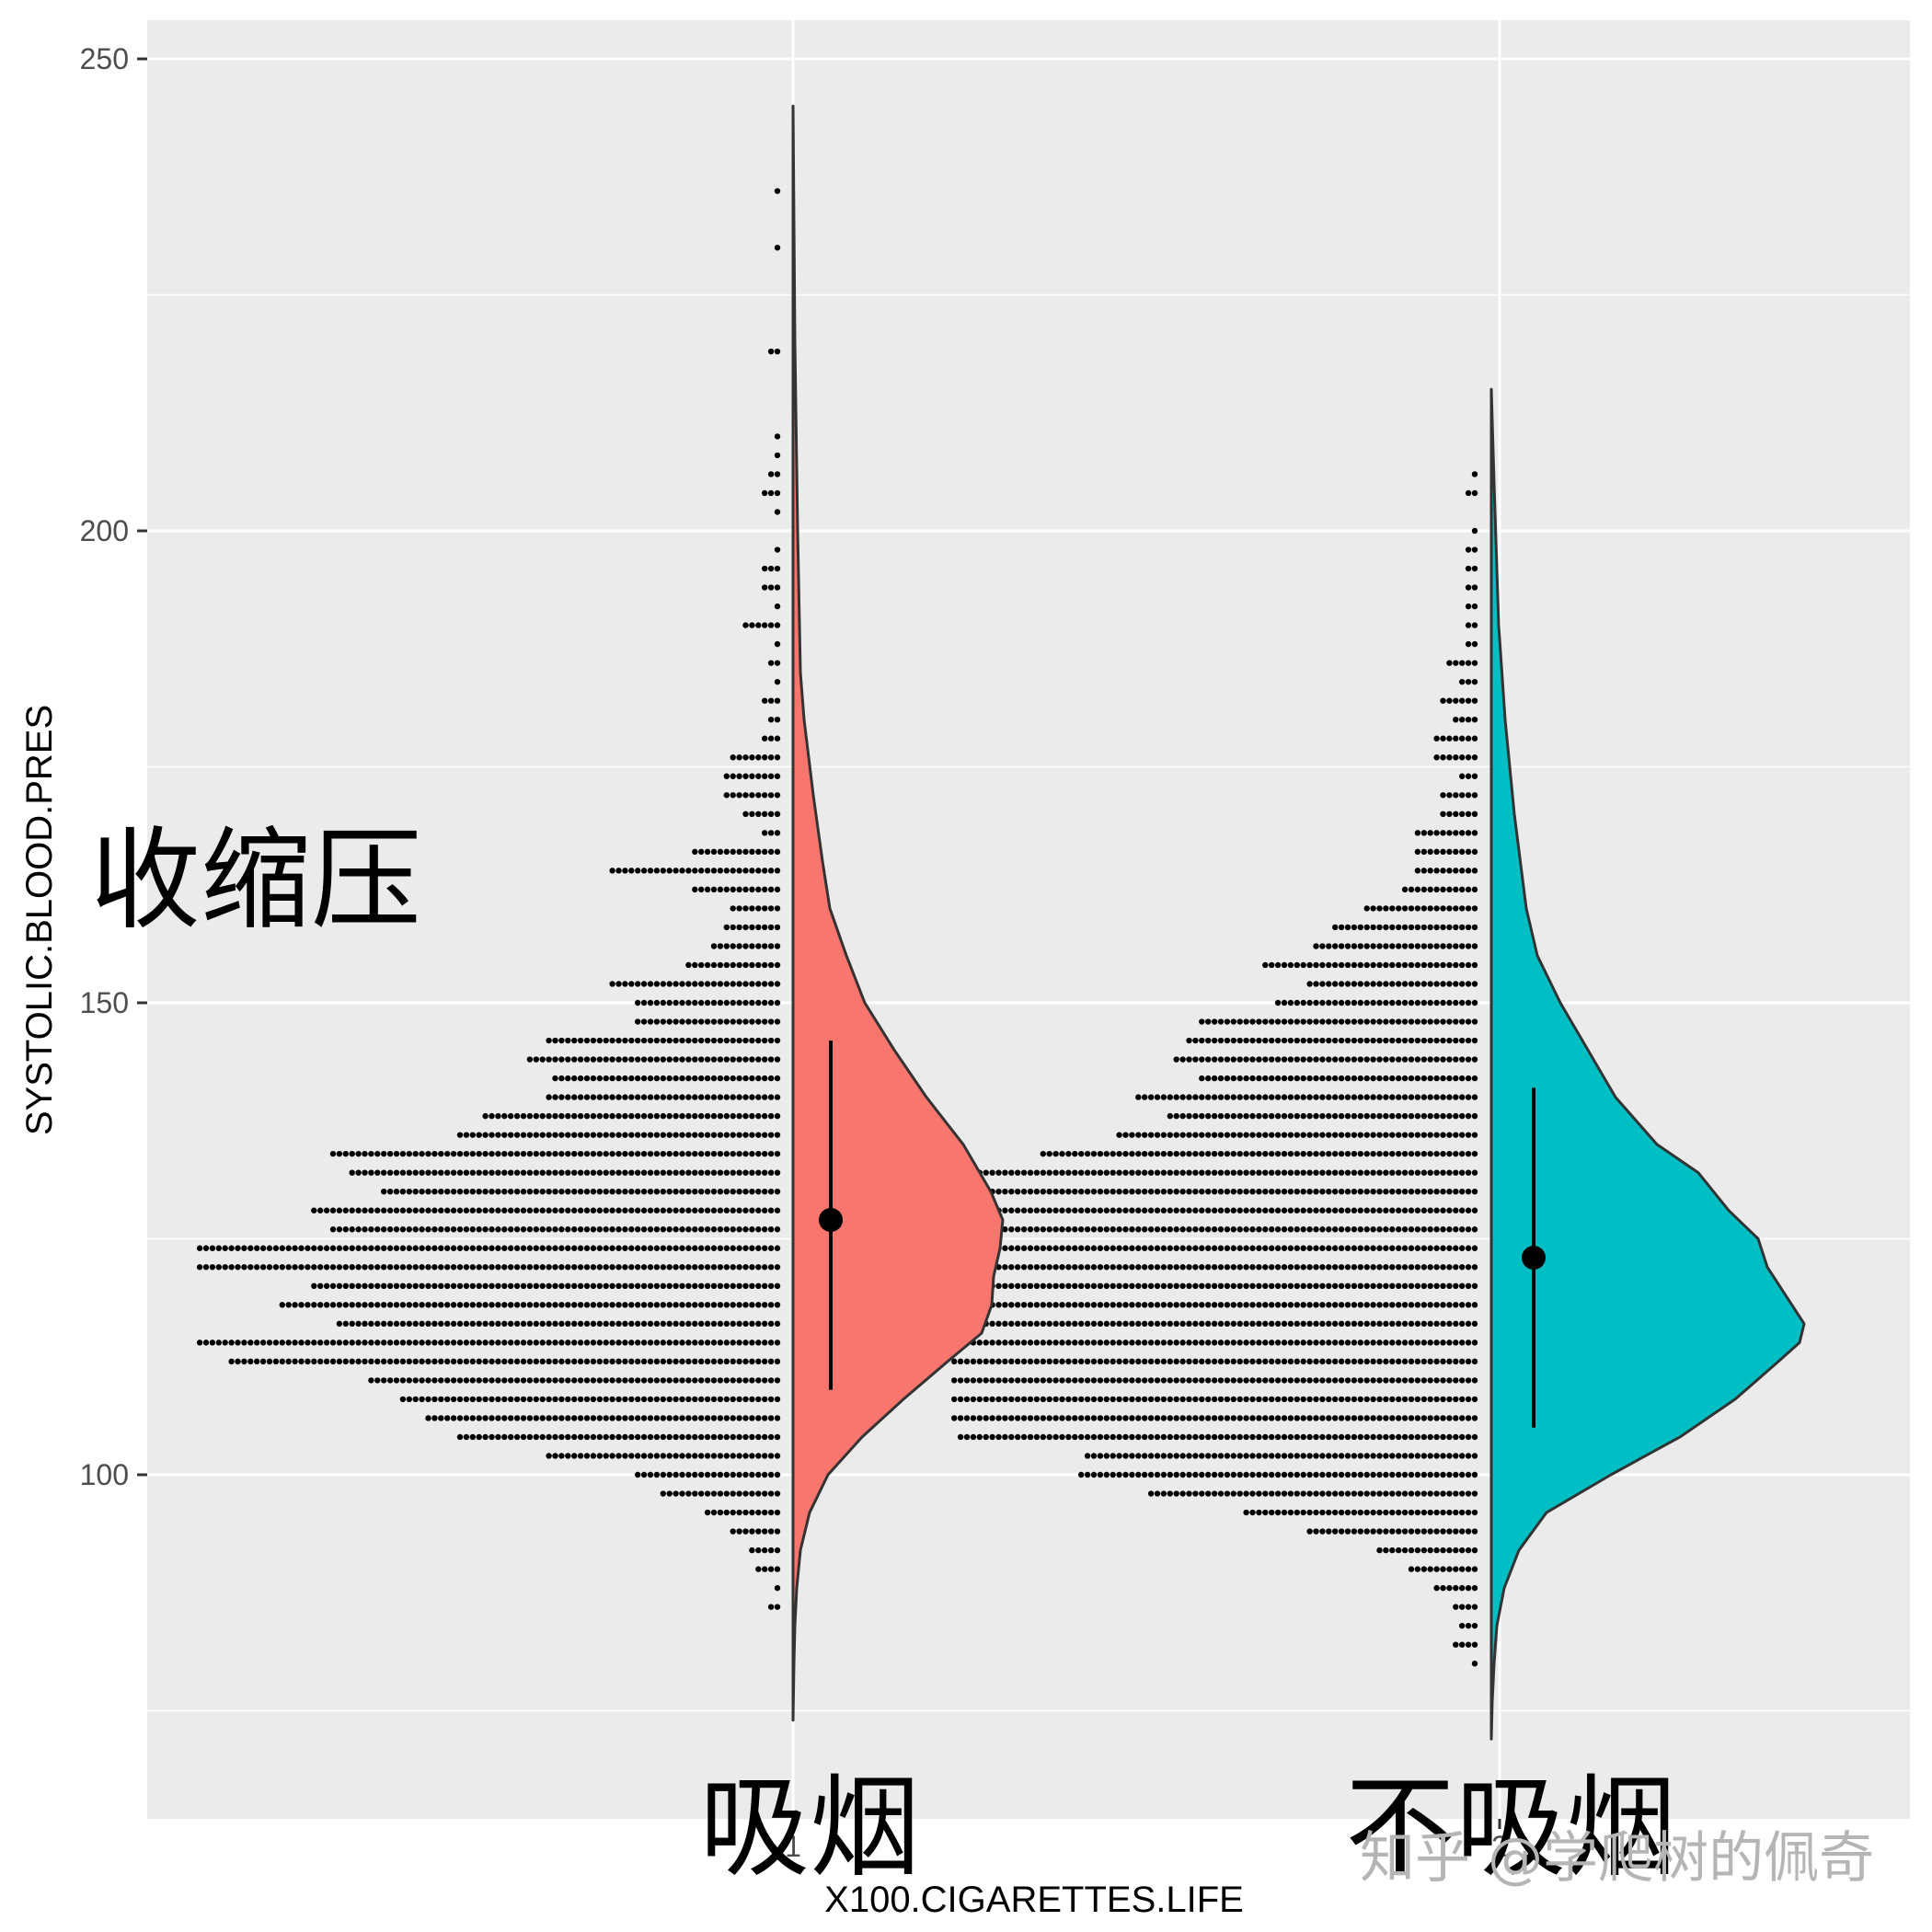  What do you see at coordinates (1182, 1234) in the screenshot?
I see `mean-sd-markers` at bounding box center [1182, 1234].